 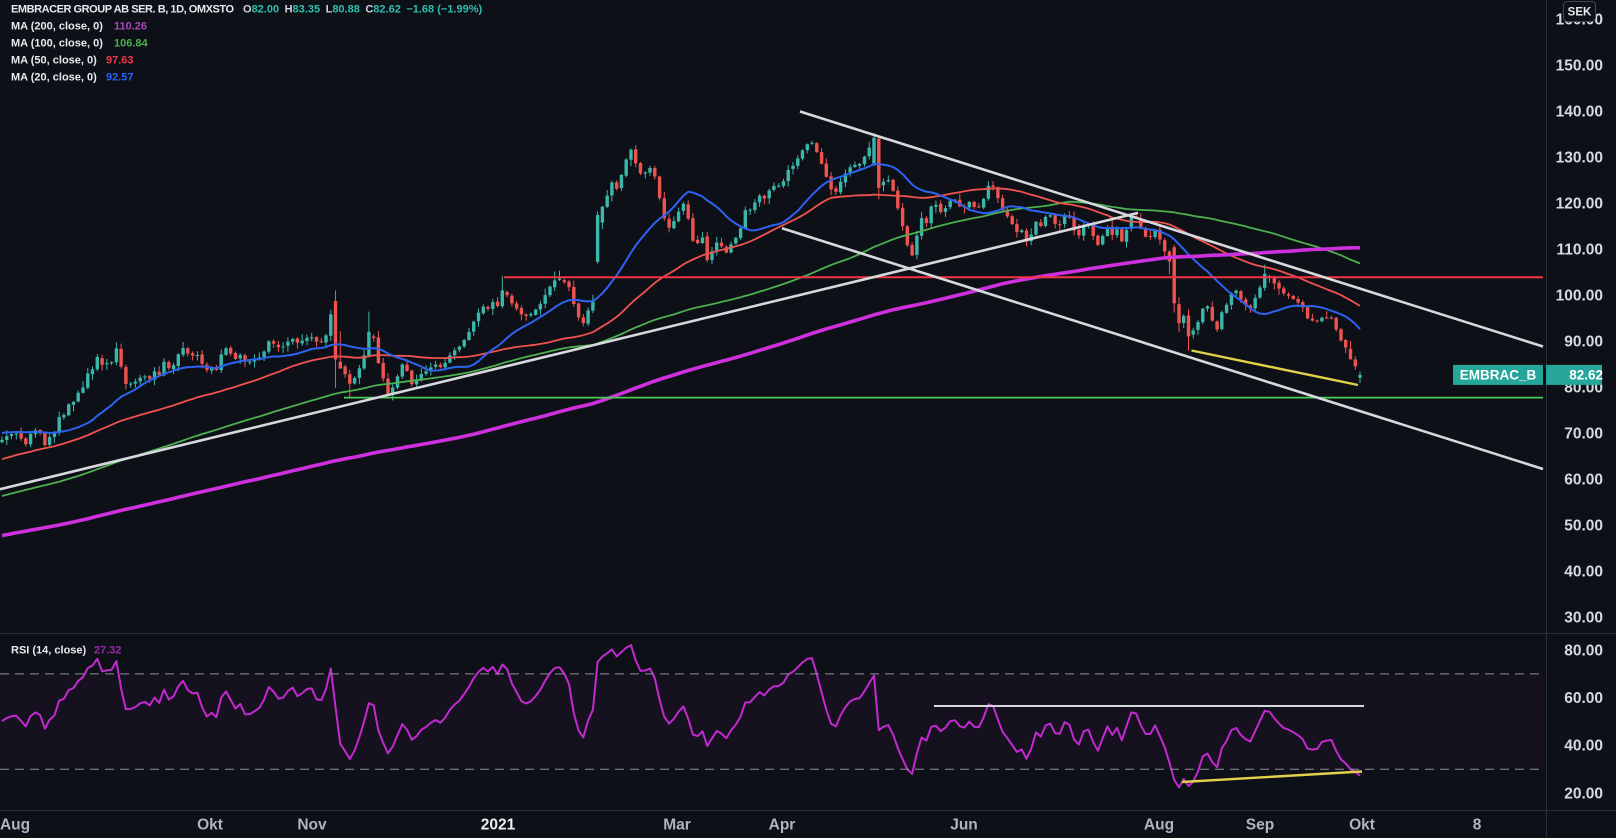 I want to click on svg-text: 50.00, so click(x=1583, y=525).